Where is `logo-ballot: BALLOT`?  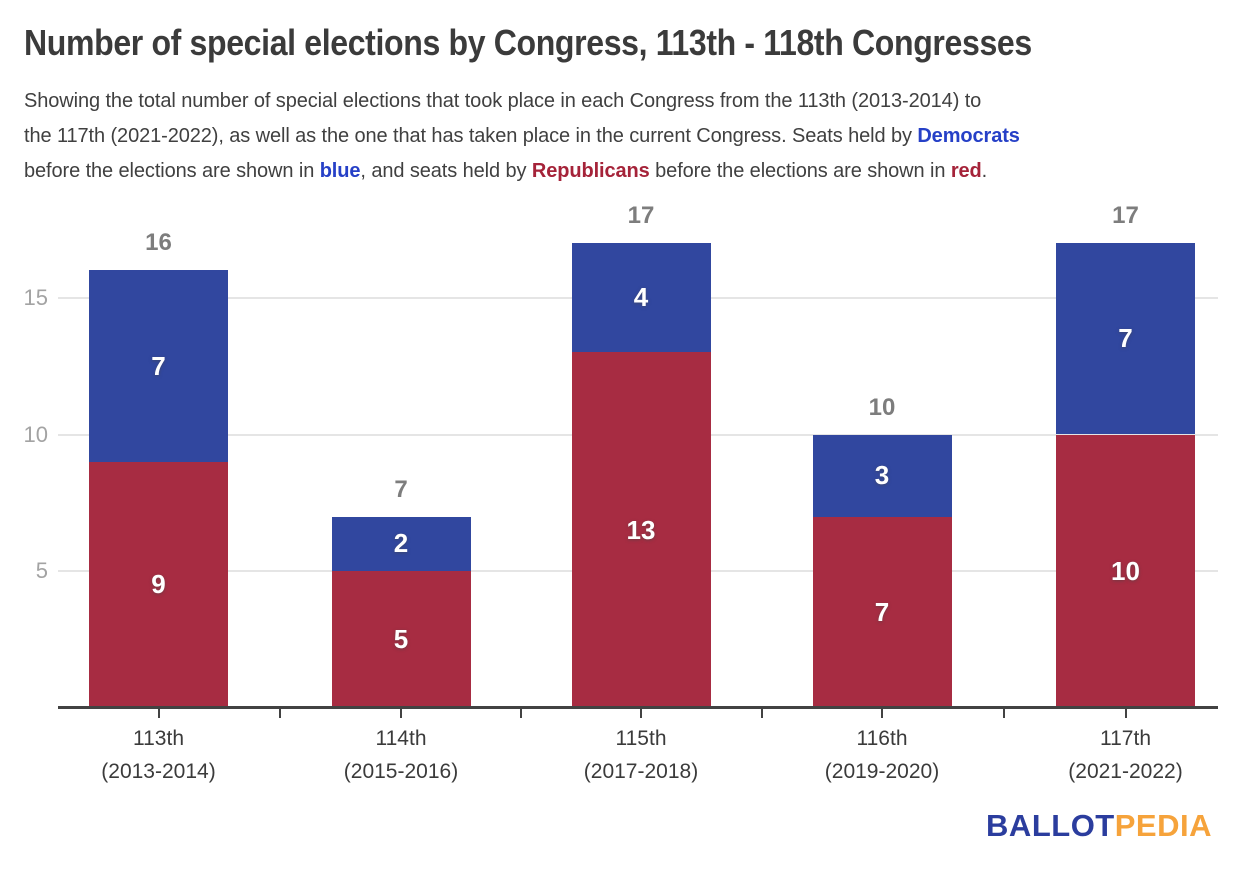
logo-ballot: BALLOT is located at coordinates (1050, 825).